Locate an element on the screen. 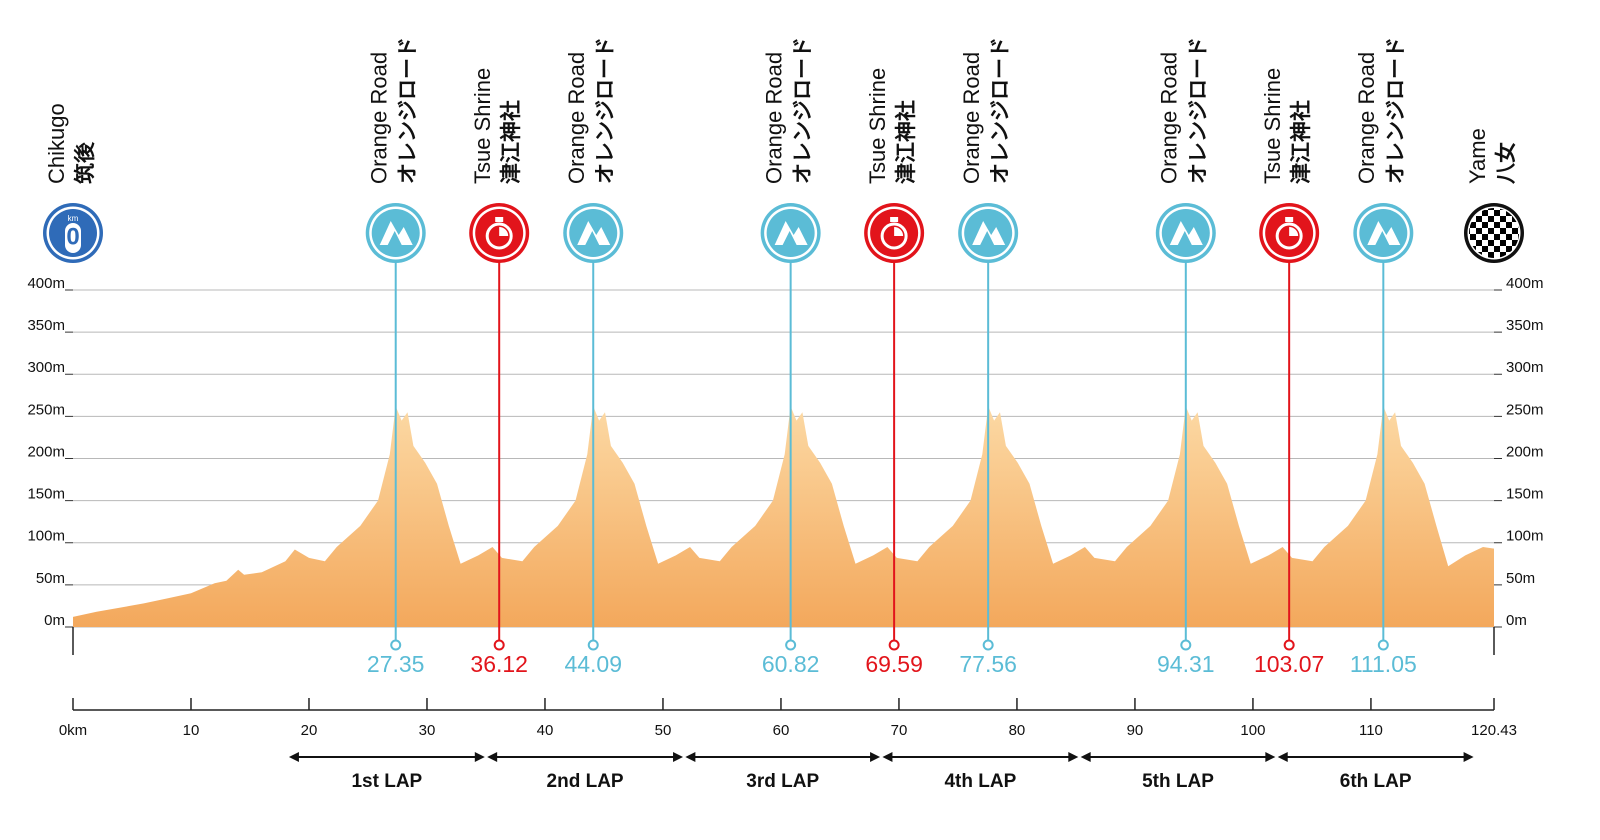  icon-unit: km is located at coordinates (73, 218).